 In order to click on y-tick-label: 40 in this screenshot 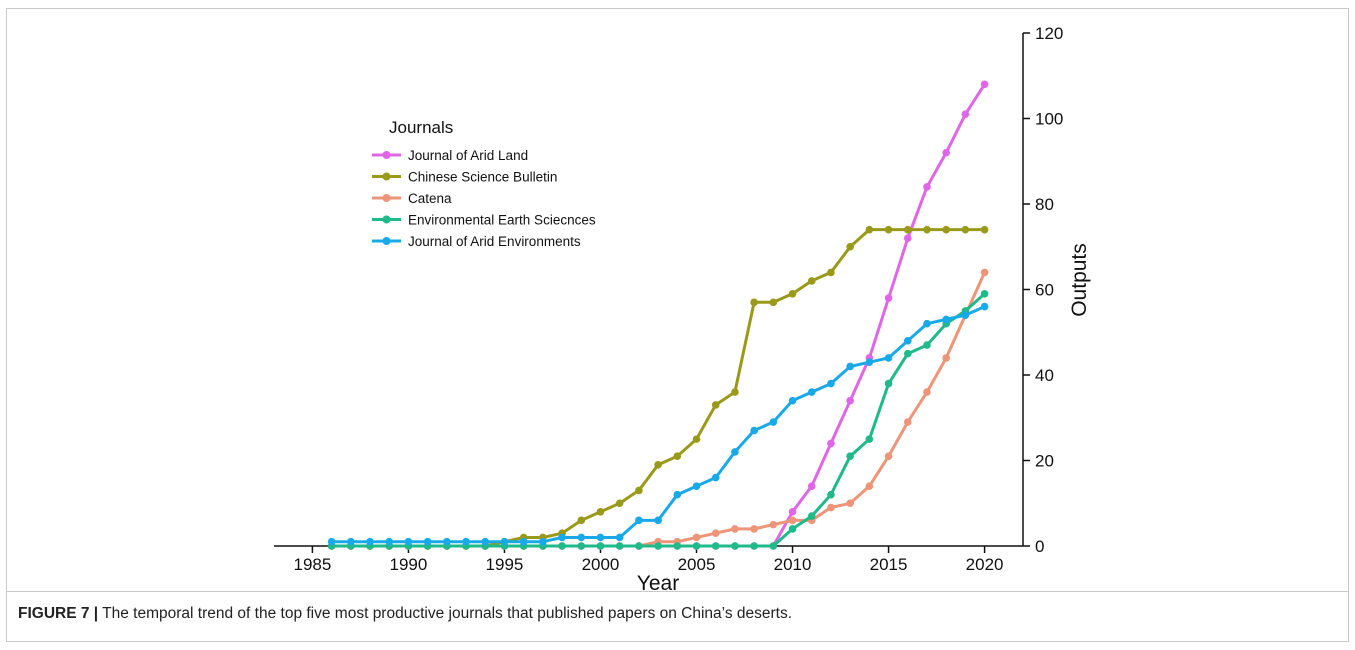, I will do `click(1044, 375)`.